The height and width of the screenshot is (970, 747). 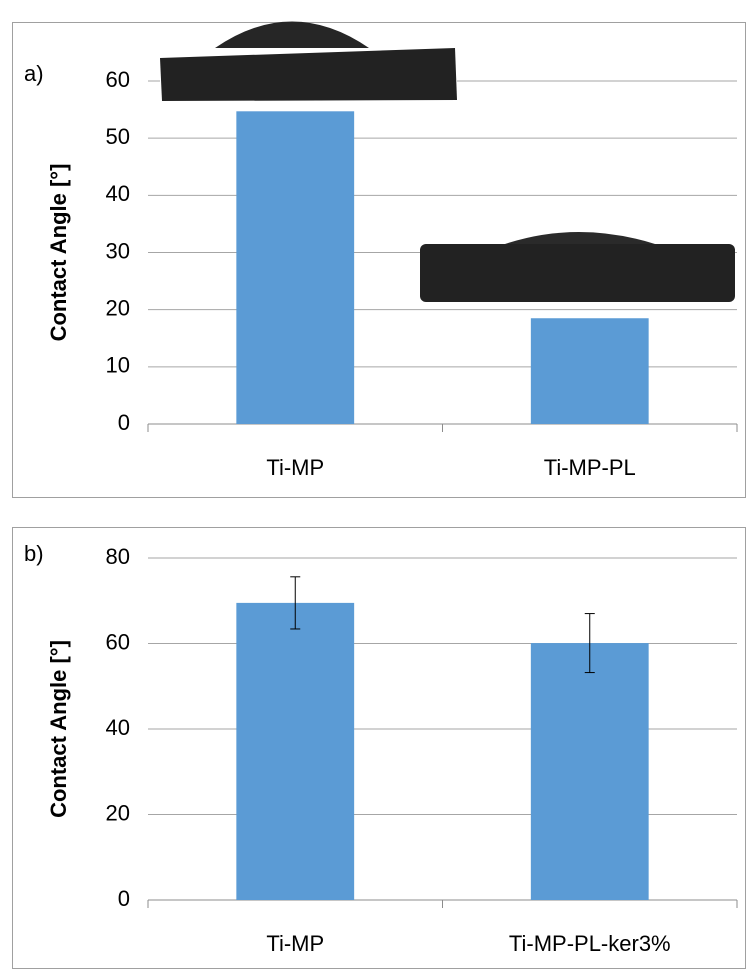 What do you see at coordinates (118, 136) in the screenshot?
I see `y-tick-label: 50` at bounding box center [118, 136].